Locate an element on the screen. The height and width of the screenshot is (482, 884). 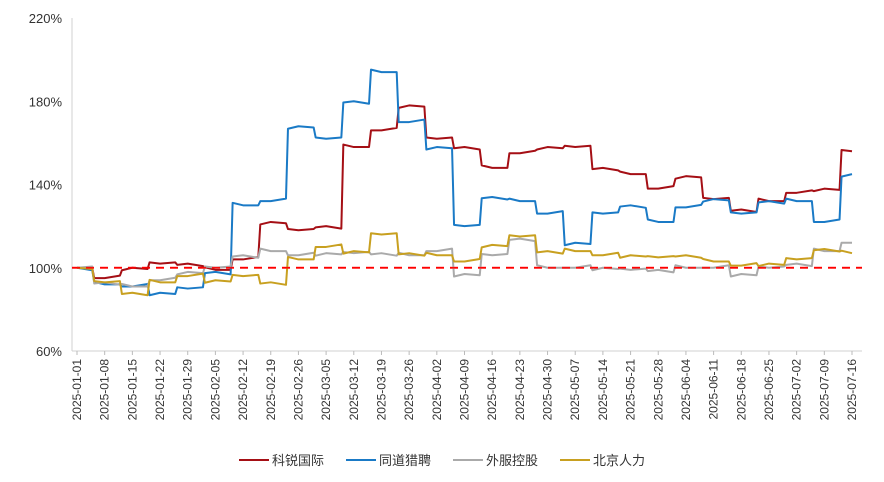
x-tick-label: 2025-07-02 is located at coordinates (797, 390).